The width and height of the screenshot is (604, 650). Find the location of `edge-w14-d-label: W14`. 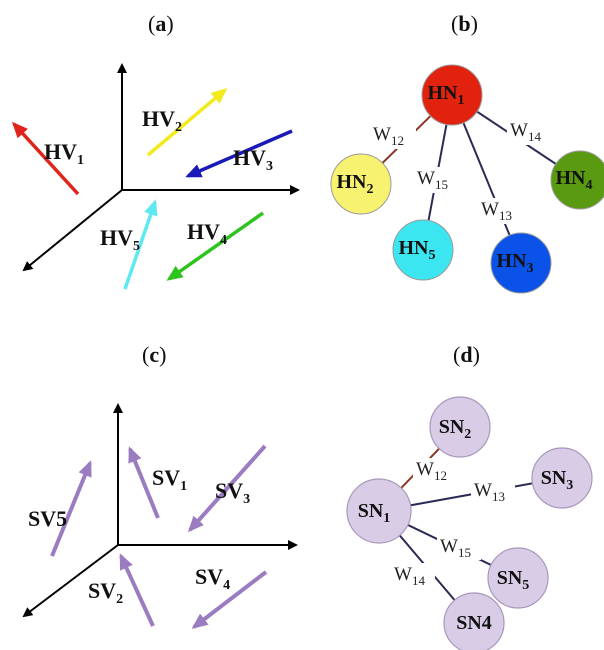

edge-w14-d-label: W14 is located at coordinates (409, 576).